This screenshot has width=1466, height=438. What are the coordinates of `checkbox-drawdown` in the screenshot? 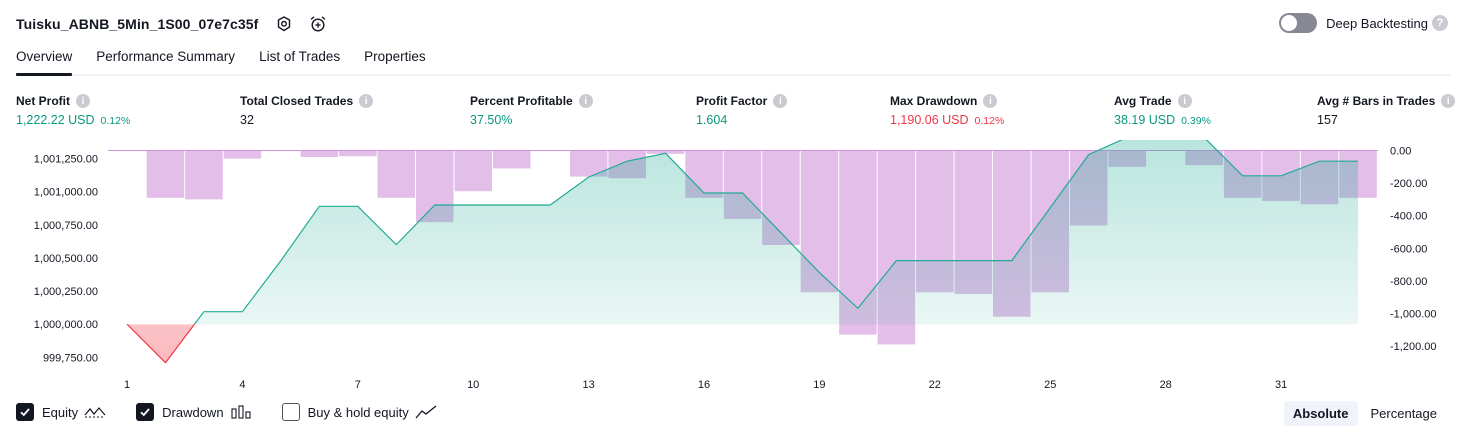 It's located at (145, 412).